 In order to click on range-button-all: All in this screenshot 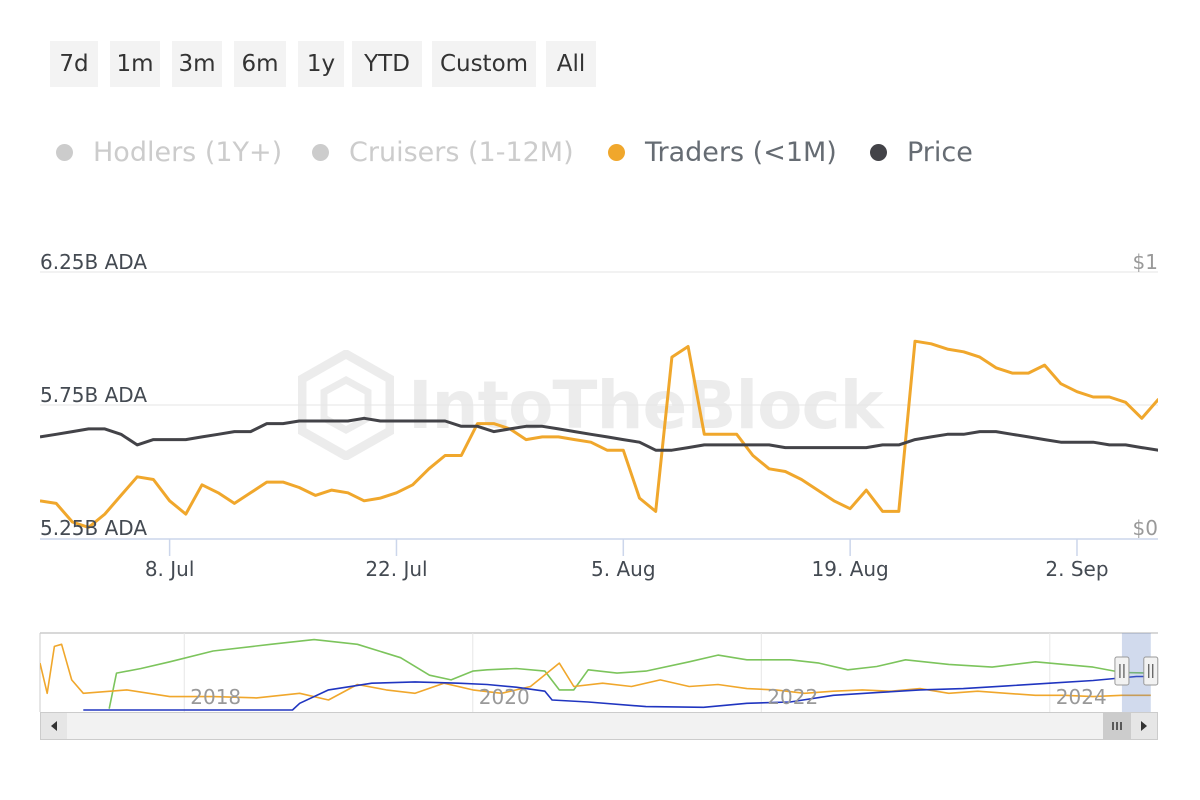, I will do `click(571, 64)`.